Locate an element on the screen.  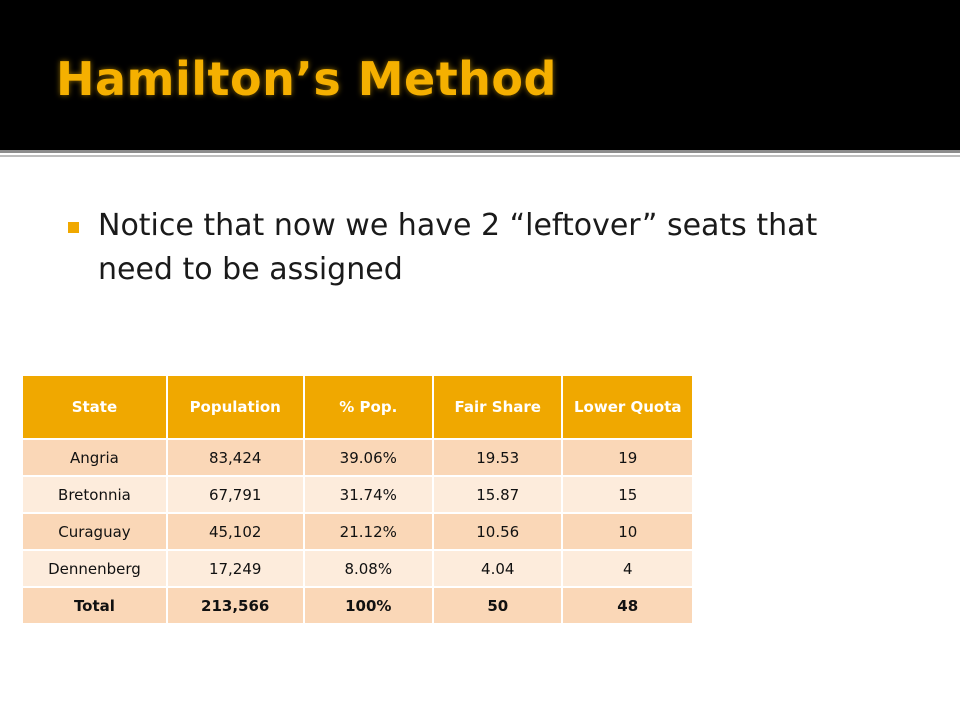
table-row: Bretonnia 67,791 31.74% 15.87 15 is located at coordinates (357, 494).